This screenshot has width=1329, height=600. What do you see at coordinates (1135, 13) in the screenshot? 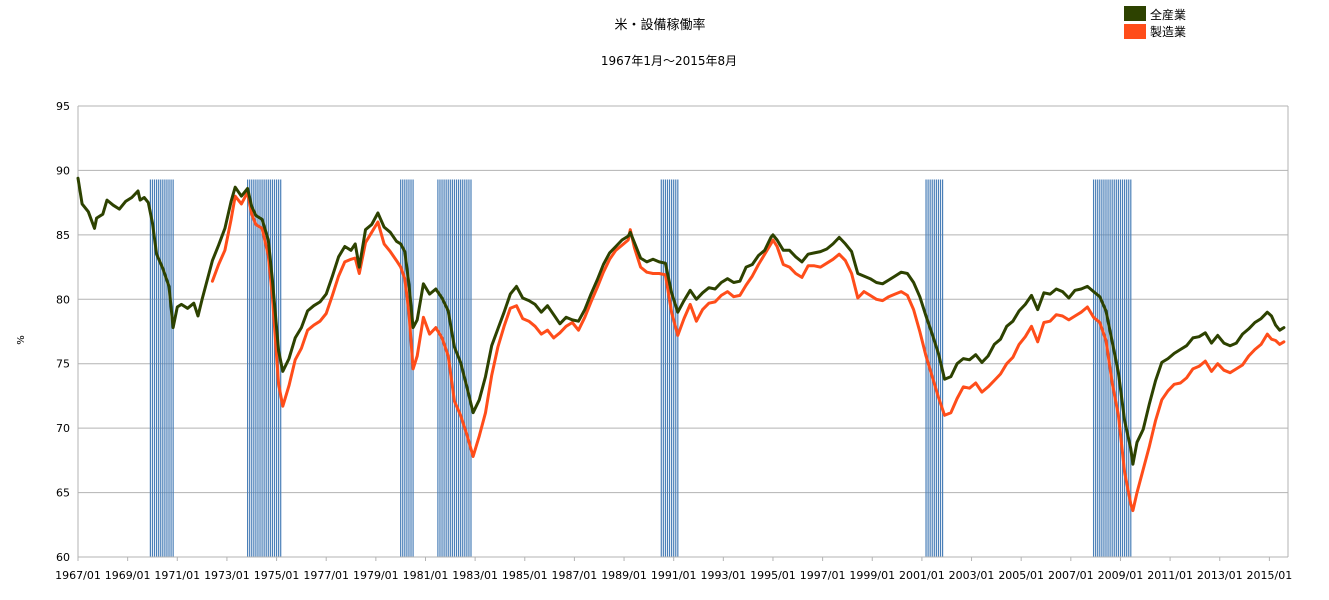
I see `legend-swatch-all-industries` at bounding box center [1135, 13].